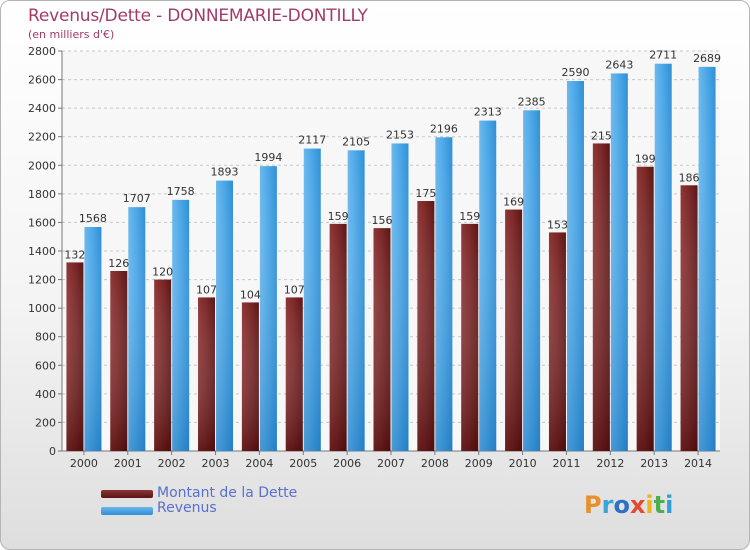  What do you see at coordinates (347, 463) in the screenshot?
I see `x-tick-label: 2006` at bounding box center [347, 463].